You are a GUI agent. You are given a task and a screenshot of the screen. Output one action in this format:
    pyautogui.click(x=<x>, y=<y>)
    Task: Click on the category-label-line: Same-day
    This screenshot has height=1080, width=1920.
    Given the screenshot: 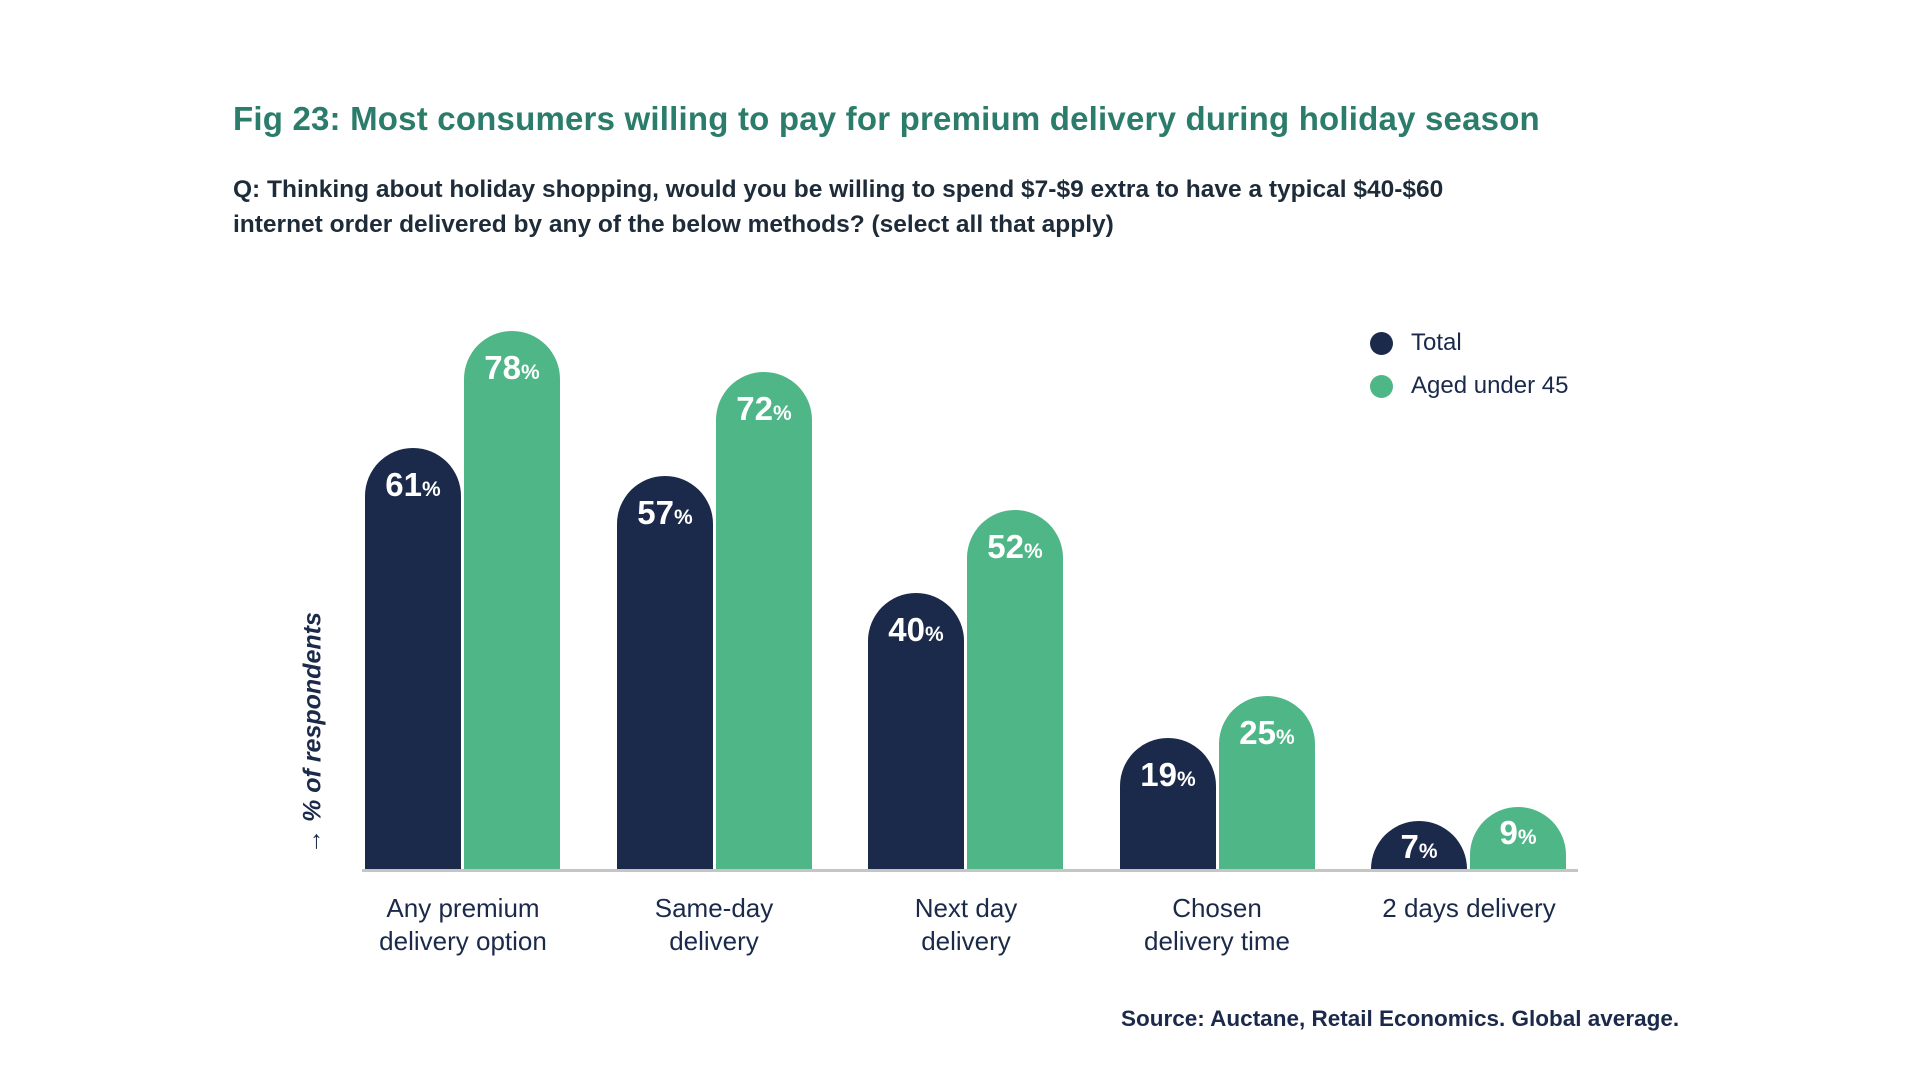 What is the action you would take?
    pyautogui.click(x=714, y=908)
    